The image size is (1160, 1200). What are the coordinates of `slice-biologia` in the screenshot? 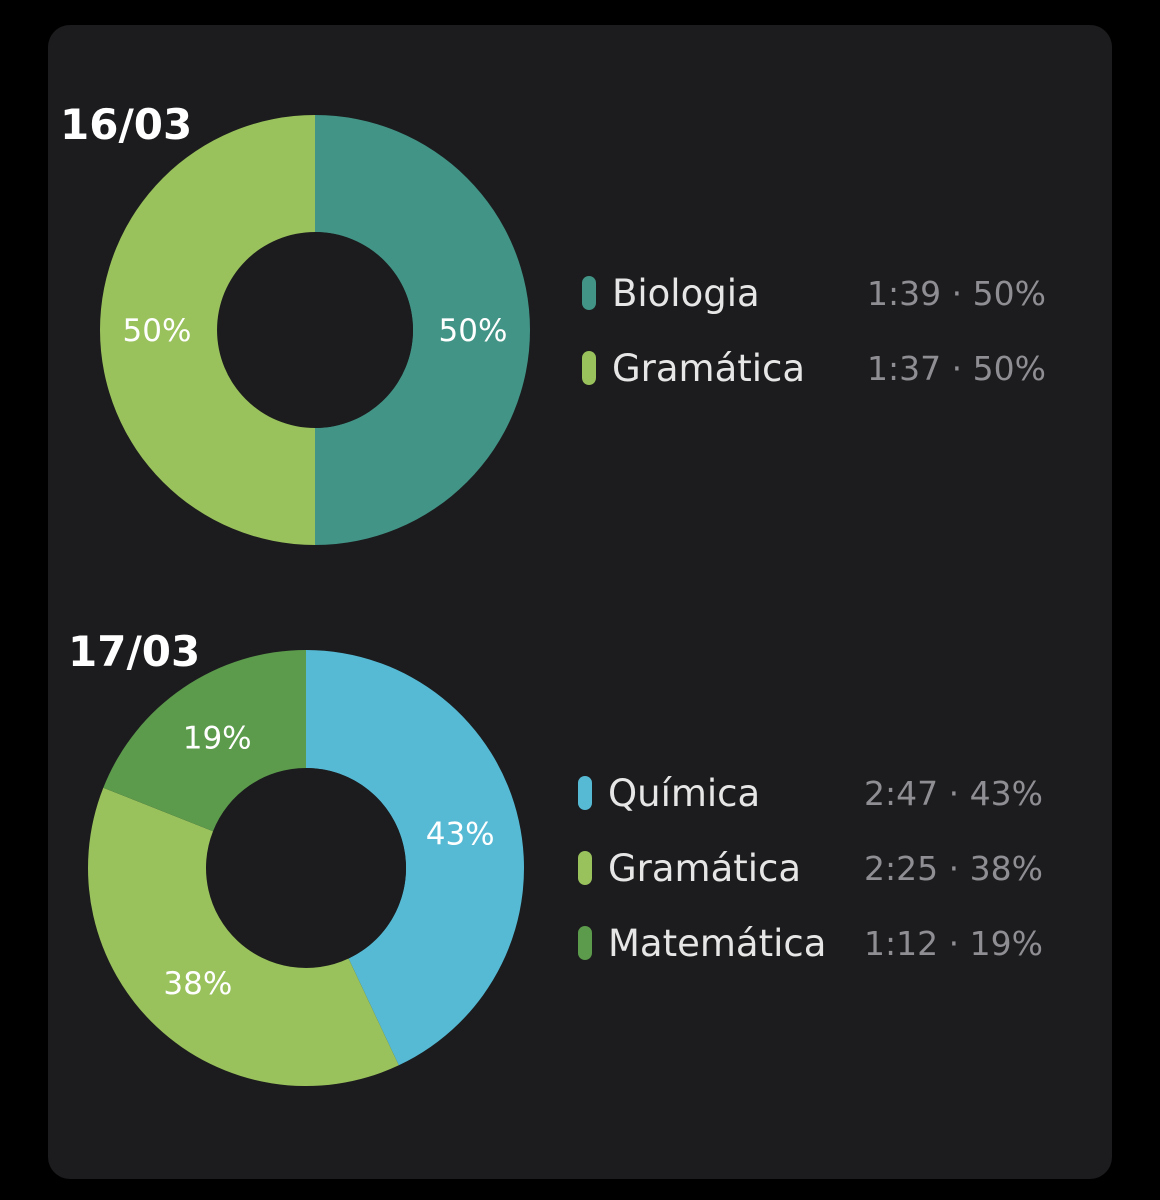 It's located at (422, 330).